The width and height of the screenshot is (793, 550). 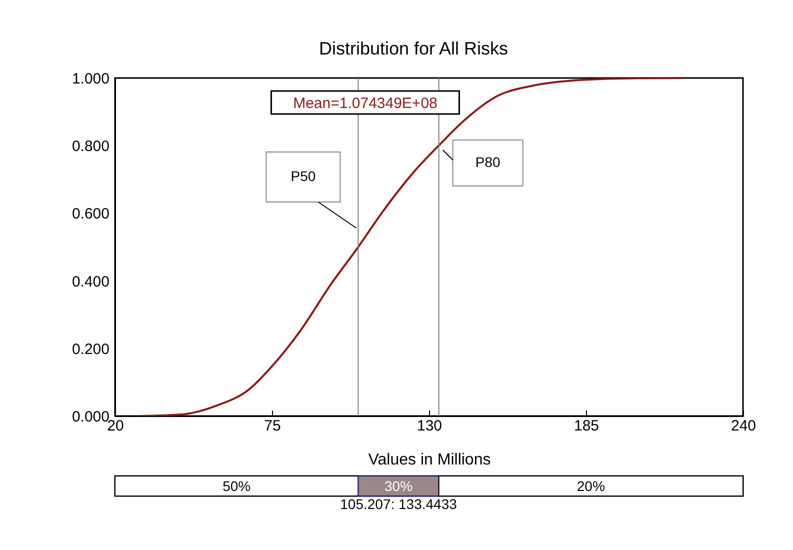 I want to click on y-tick-label: 0.200, so click(x=91, y=349).